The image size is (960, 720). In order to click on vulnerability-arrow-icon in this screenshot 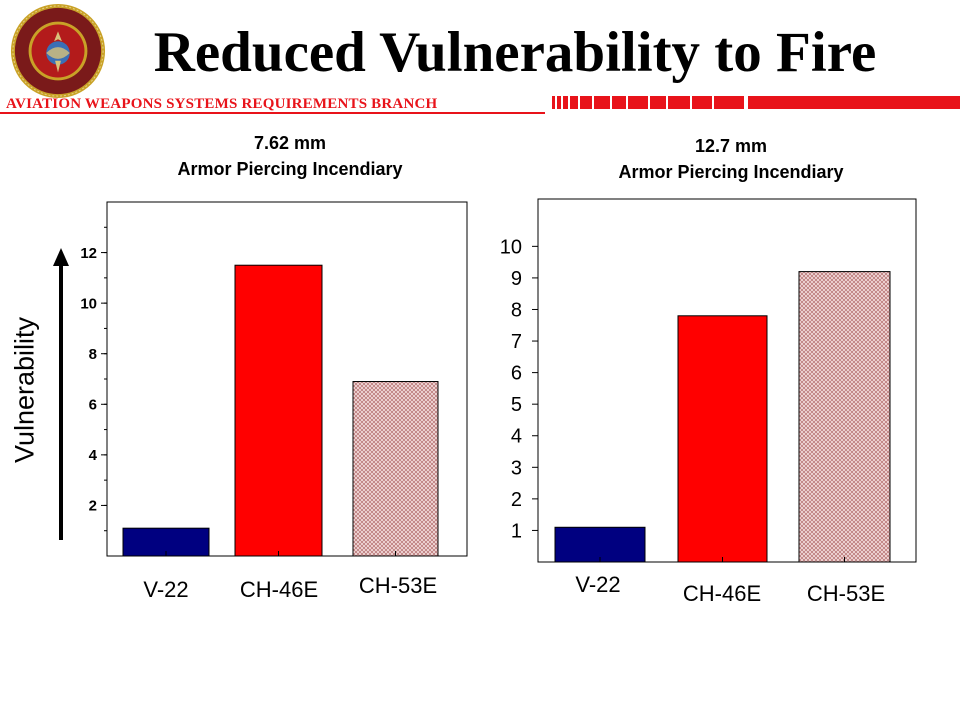, I will do `click(61, 394)`.